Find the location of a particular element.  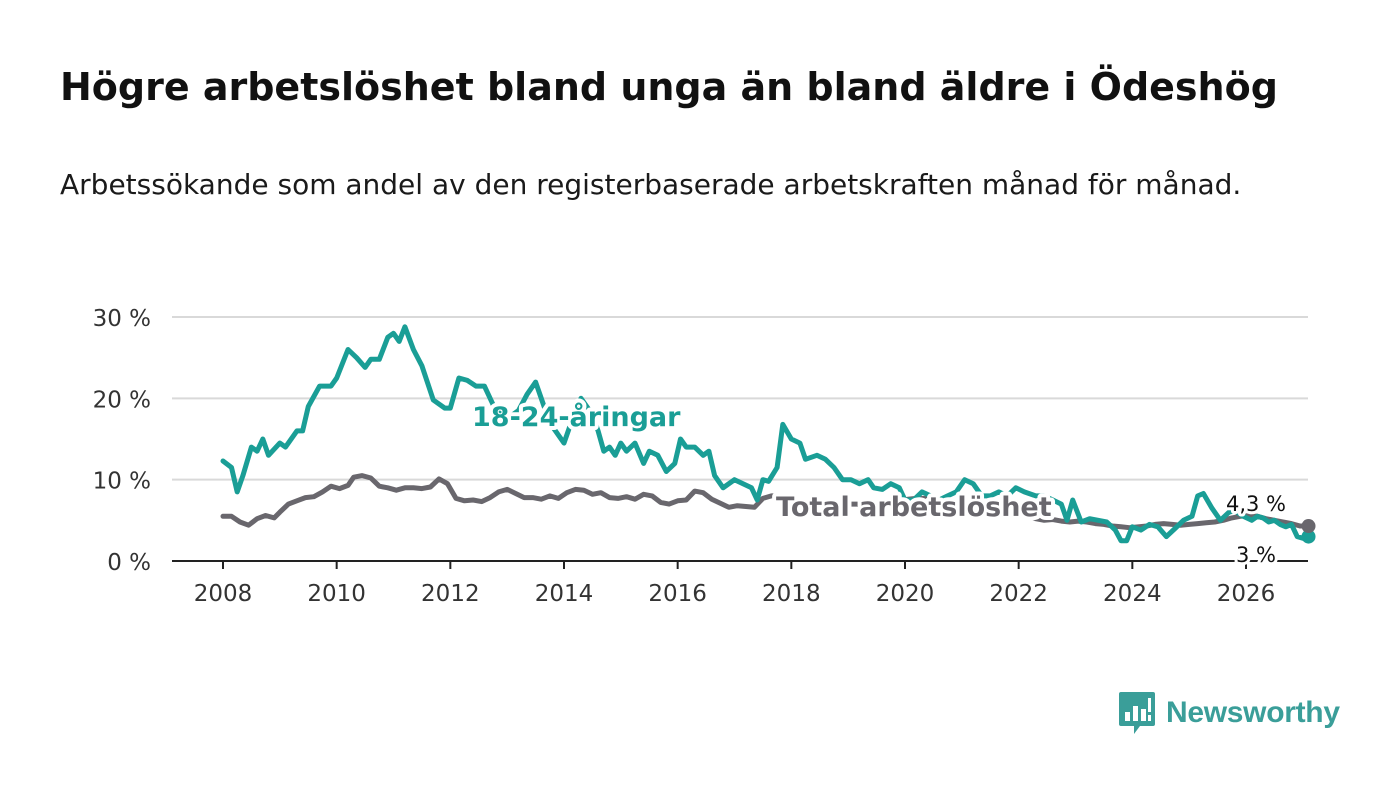

series-labels: 18-24-åringar Total arbetslöshet 4,3 % 3 % is located at coordinates (878, 483).